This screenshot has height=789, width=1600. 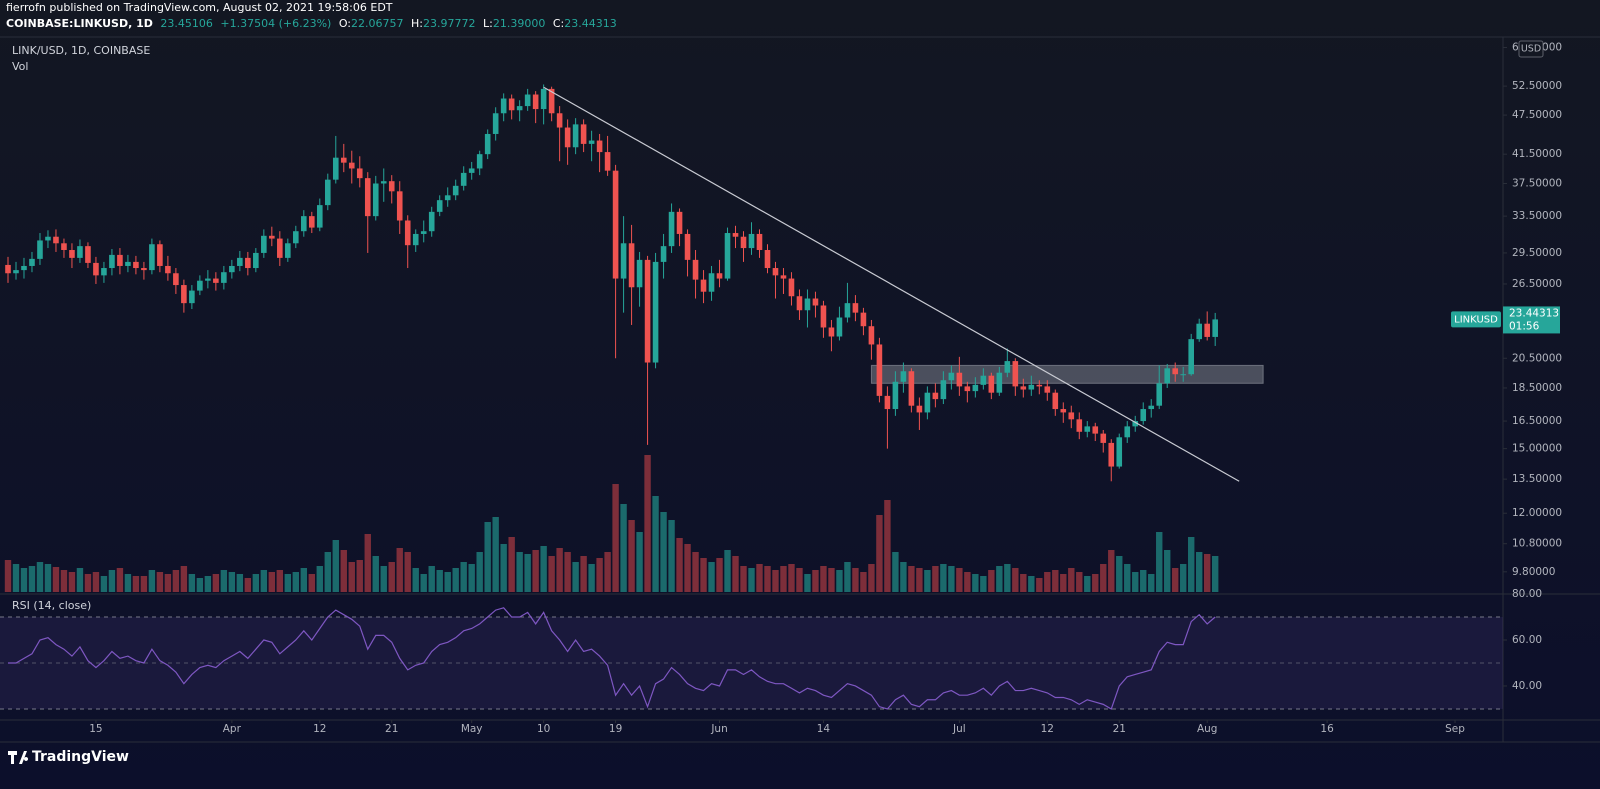 I want to click on x-tick-label: Jun, so click(x=718, y=729).